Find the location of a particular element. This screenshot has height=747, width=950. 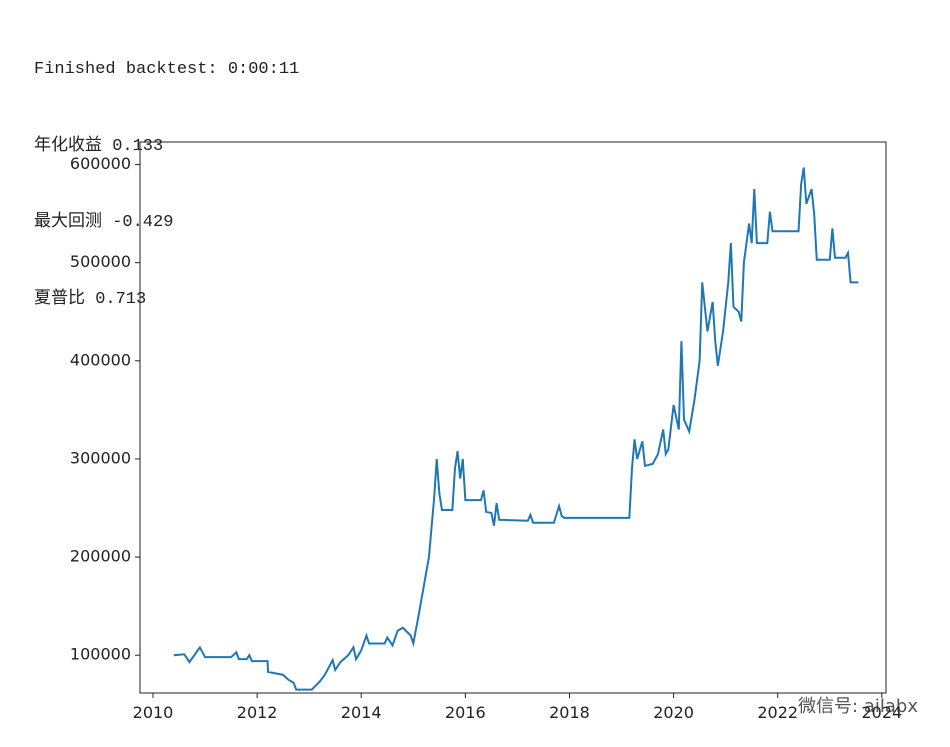

x-tick-label: 2012 is located at coordinates (257, 712).